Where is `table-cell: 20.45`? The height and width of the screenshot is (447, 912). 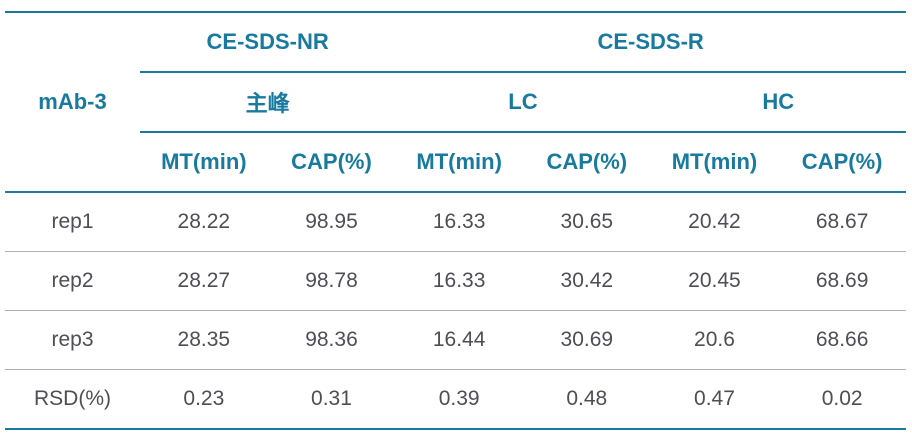
table-cell: 20.45 is located at coordinates (714, 281).